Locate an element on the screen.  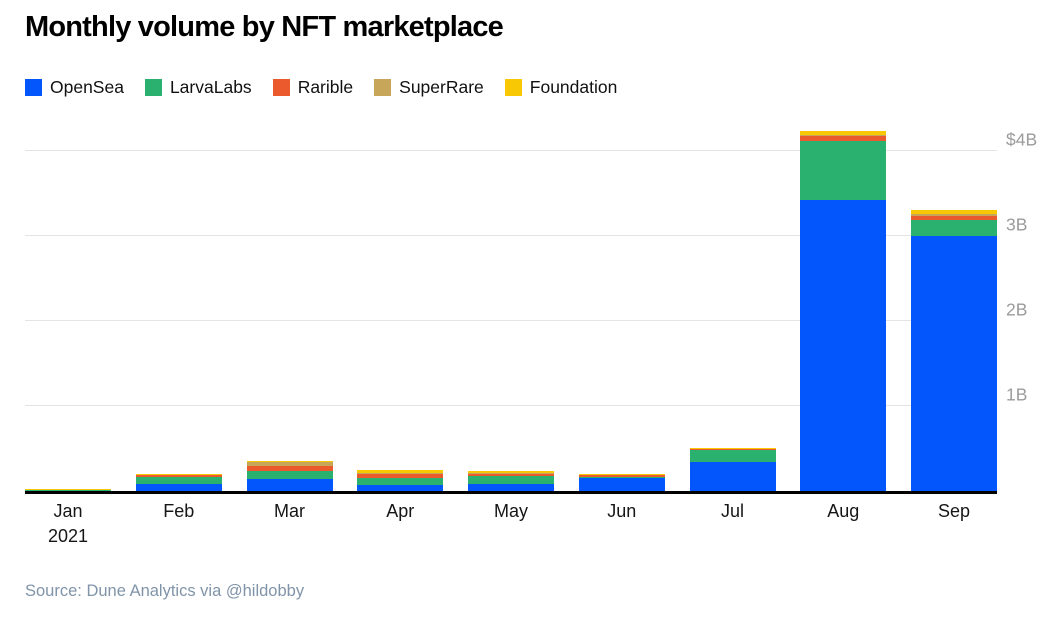
chart-title: Monthly volume by NFT marketplace is located at coordinates (264, 27).